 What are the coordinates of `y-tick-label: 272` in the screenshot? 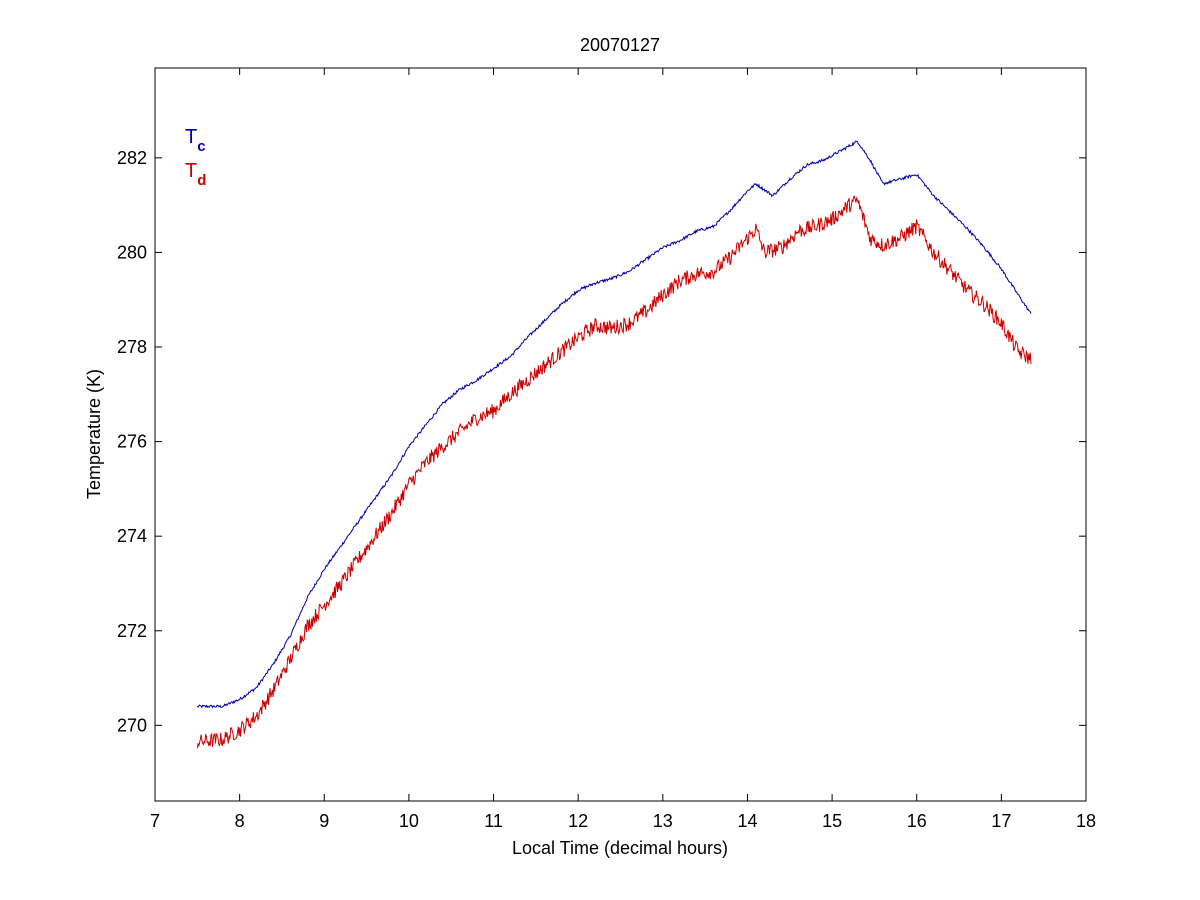 It's located at (132, 631).